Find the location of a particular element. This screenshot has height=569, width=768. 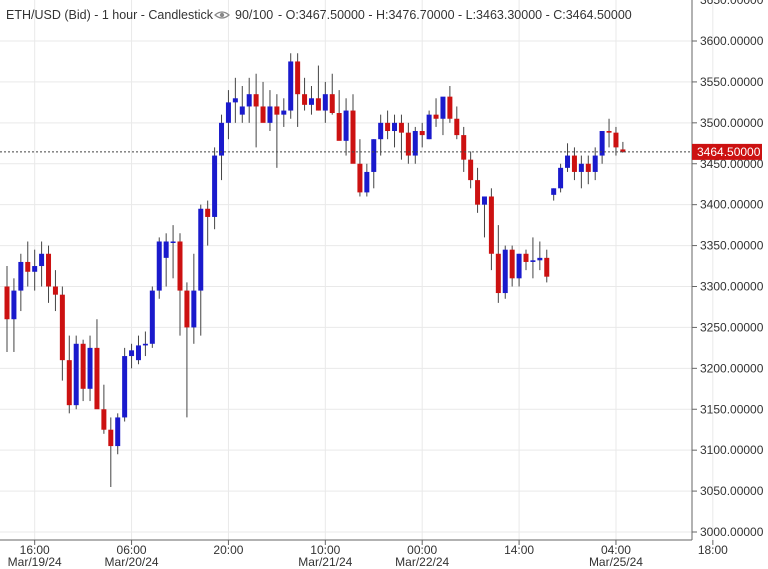

y-tick-label: 3650.00000 is located at coordinates (732, 3).